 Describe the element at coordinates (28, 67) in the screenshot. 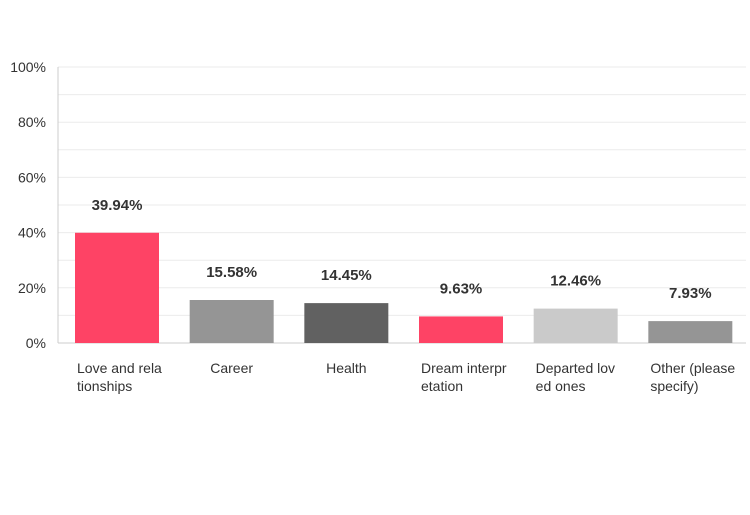

I see `y-tick-label: 100%` at that location.